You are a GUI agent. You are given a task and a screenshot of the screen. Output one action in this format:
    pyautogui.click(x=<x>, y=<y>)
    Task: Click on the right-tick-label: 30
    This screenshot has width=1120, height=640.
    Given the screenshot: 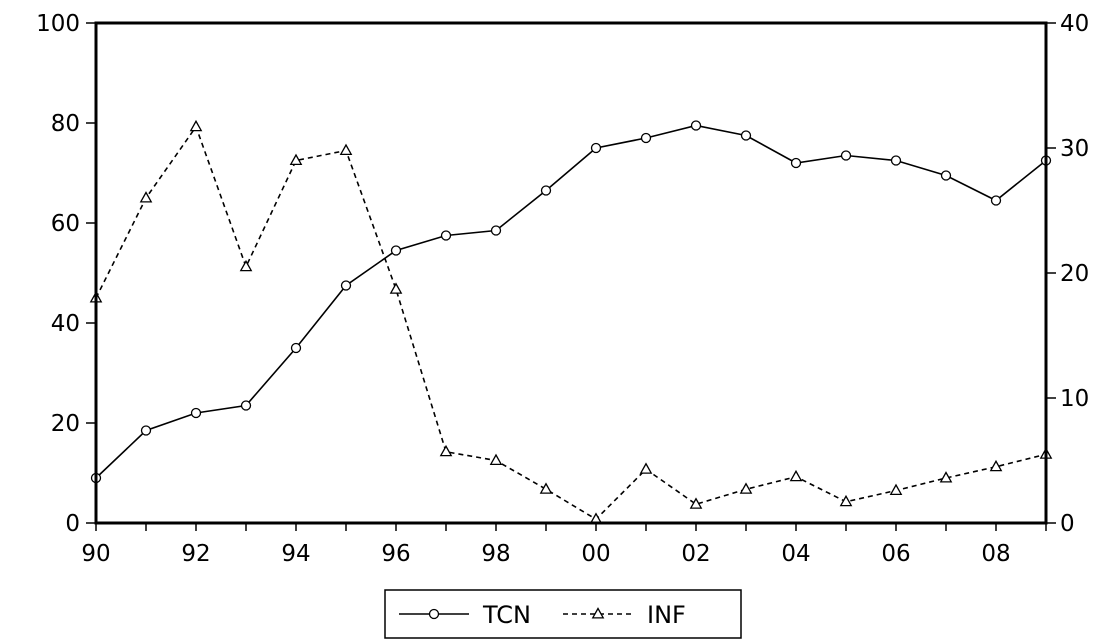 What is the action you would take?
    pyautogui.click(x=1074, y=149)
    